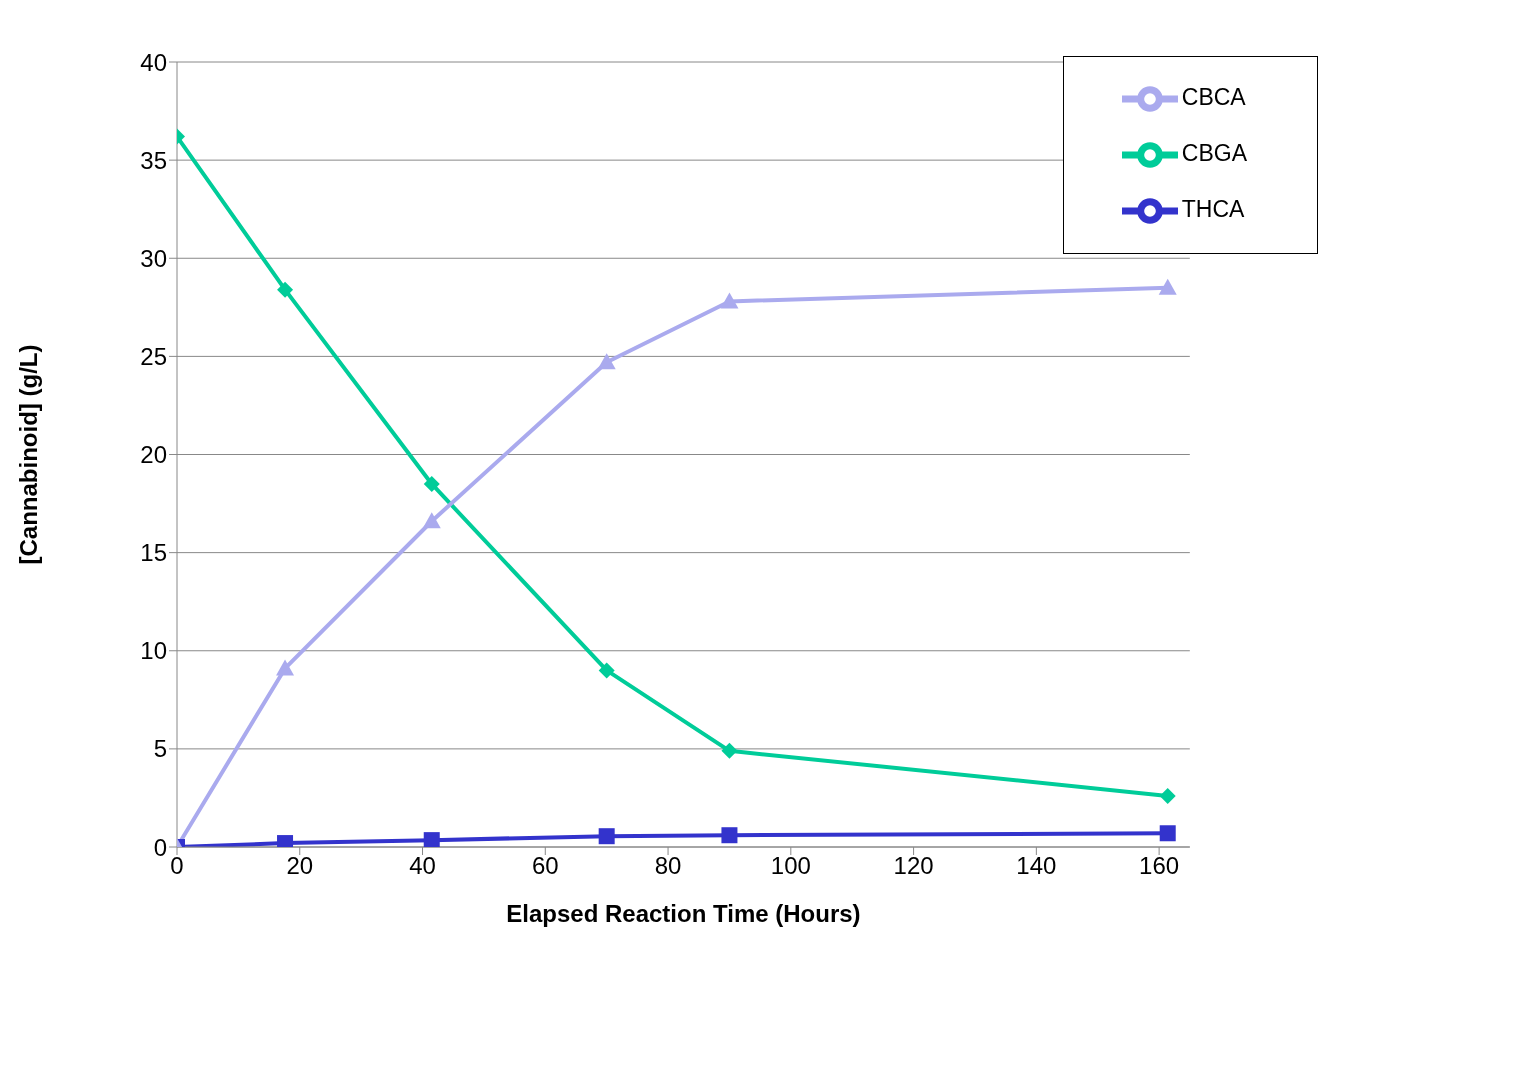 The image size is (1529, 1073). What do you see at coordinates (153, 62) in the screenshot?
I see `y-tick-label: 40` at bounding box center [153, 62].